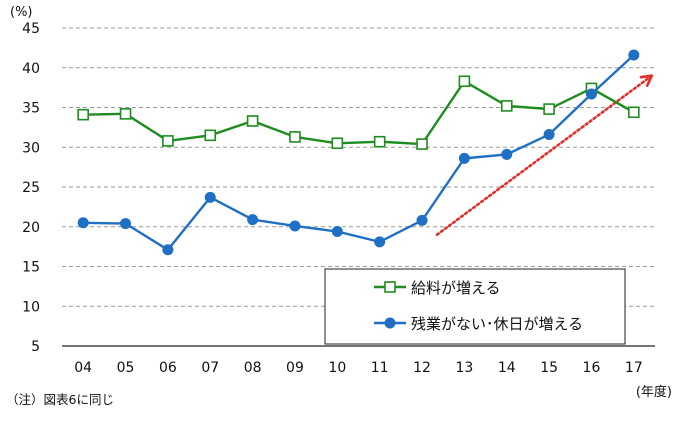  Describe the element at coordinates (210, 368) in the screenshot. I see `x-tick-label: 07` at that location.